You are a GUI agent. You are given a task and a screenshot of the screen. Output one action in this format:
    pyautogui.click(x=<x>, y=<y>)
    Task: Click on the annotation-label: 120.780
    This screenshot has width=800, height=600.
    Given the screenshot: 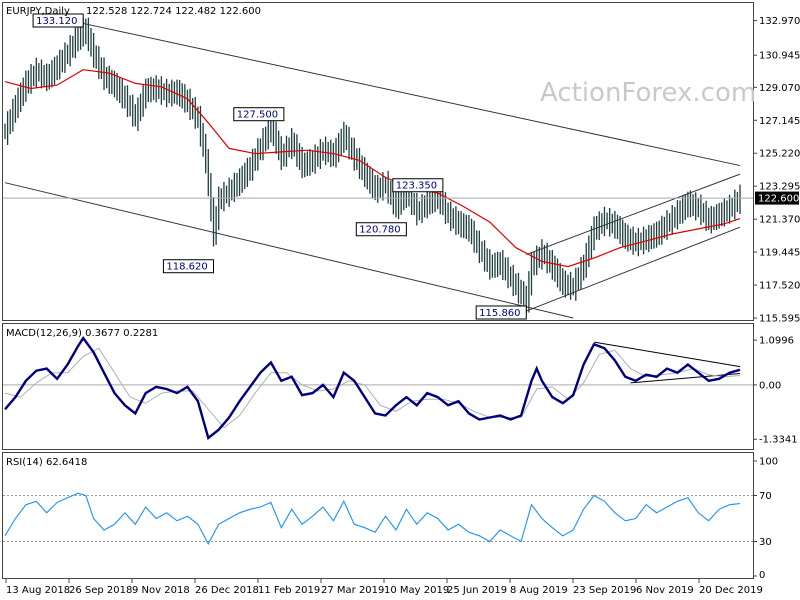 What is the action you would take?
    pyautogui.click(x=379, y=230)
    